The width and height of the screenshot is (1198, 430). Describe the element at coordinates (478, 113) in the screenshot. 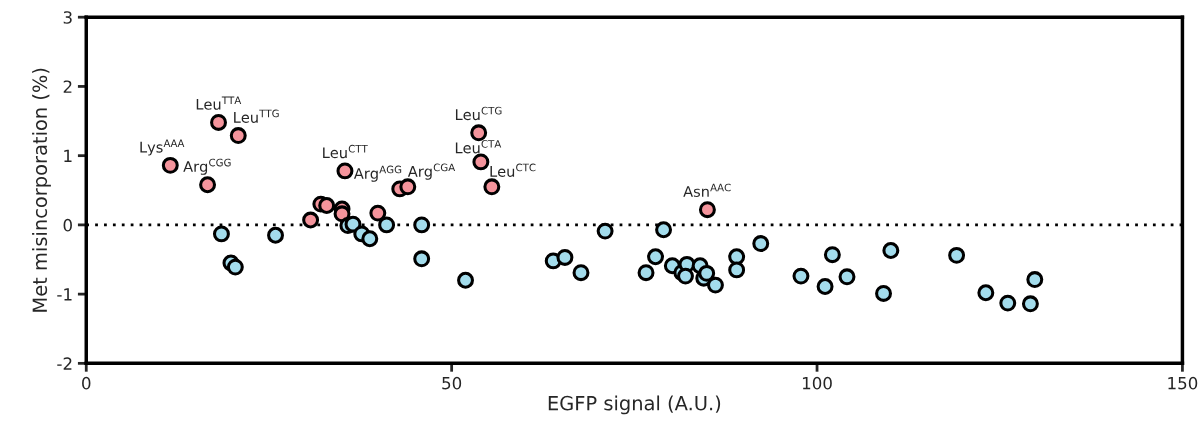

I see `annotation: Leu$^{CTG}$` at that location.